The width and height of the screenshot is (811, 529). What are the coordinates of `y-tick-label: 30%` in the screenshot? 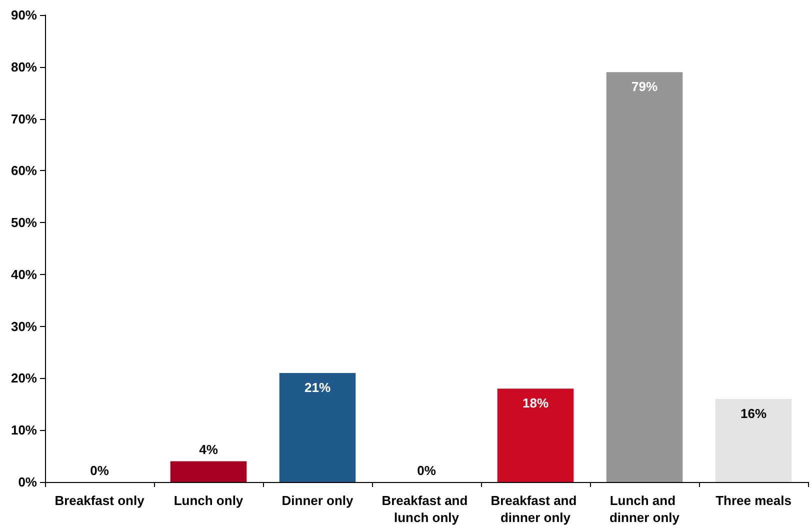 It's located at (24, 326).